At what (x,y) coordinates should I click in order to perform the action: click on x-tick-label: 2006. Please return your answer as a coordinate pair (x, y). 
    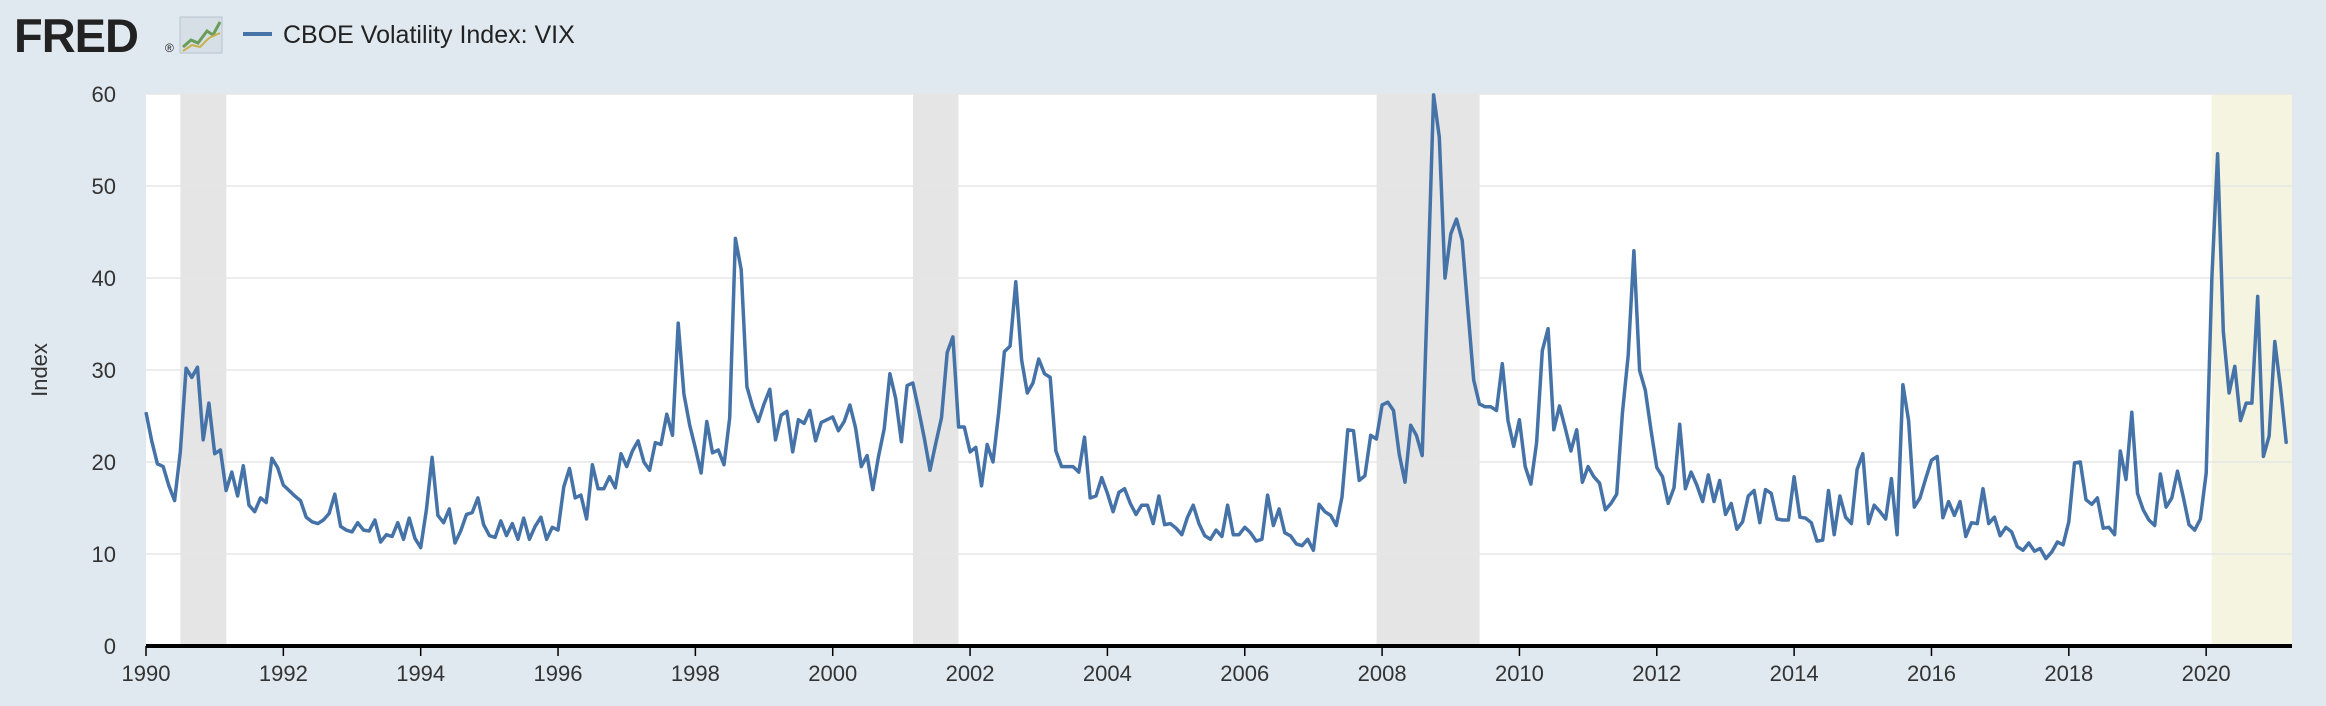
    Looking at the image, I should click on (1244, 673).